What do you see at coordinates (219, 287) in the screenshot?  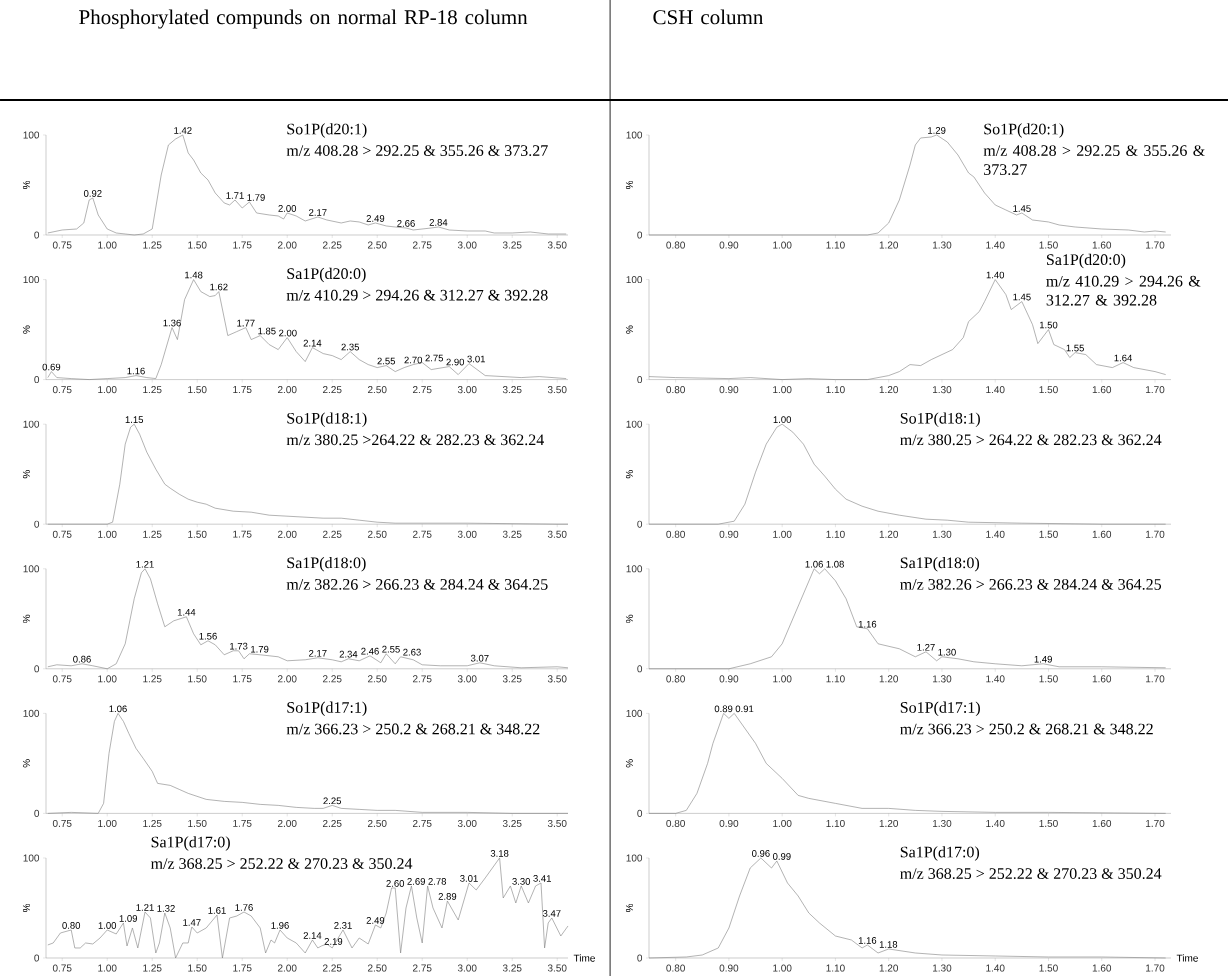 I see `annotation: 1.62` at bounding box center [219, 287].